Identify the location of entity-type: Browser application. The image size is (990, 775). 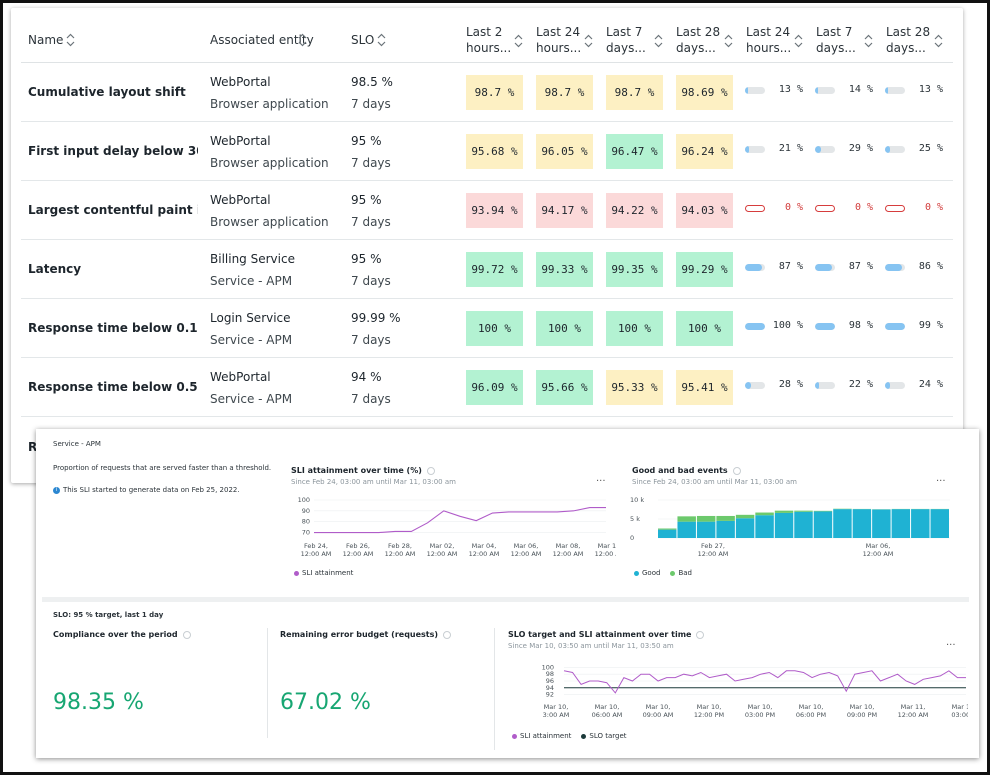
(269, 104).